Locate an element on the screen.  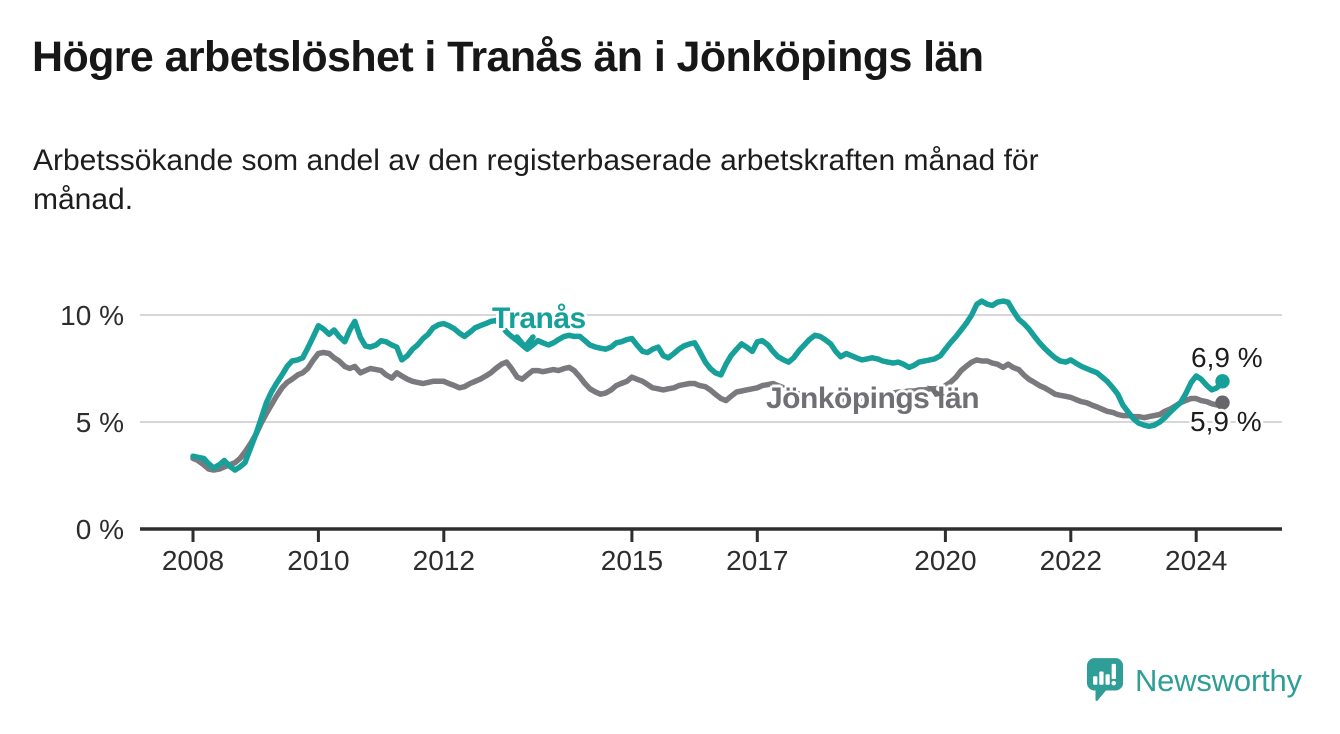
newsworthy-logo-icon is located at coordinates (1105, 680).